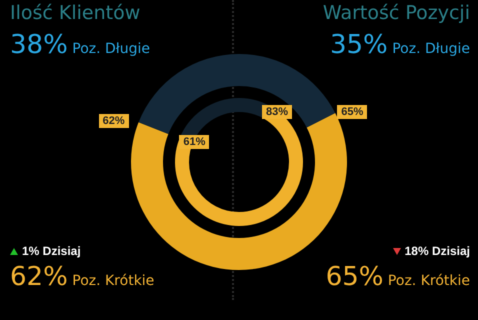 The width and height of the screenshot is (478, 320). What do you see at coordinates (437, 251) in the screenshot?
I see `text: 18% Dzisiaj` at bounding box center [437, 251].